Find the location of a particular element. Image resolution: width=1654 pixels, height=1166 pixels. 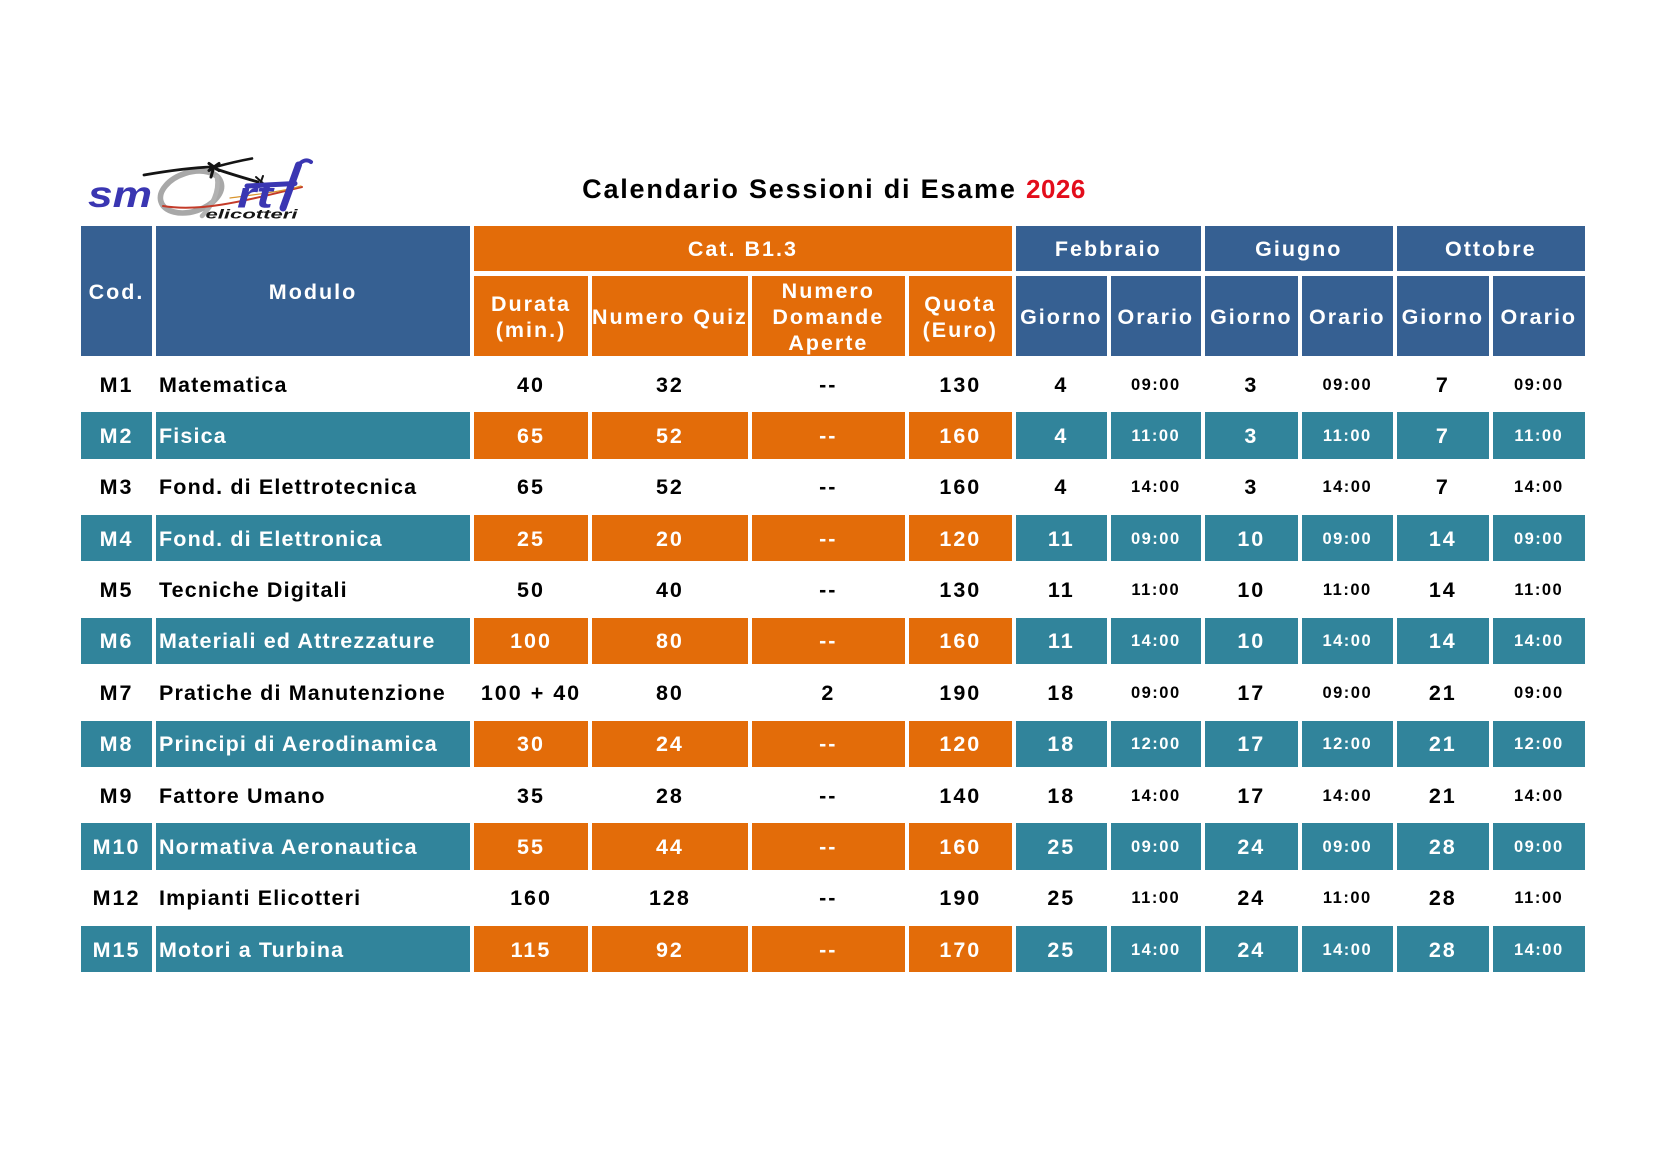

svg-text: rt is located at coordinates (256, 195).